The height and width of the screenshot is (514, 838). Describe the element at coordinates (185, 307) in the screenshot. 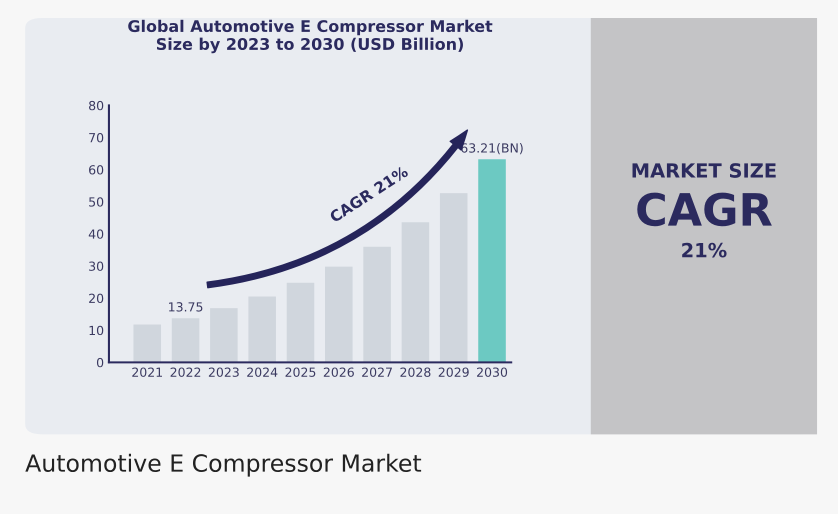

I see `data-label: 13.75` at that location.